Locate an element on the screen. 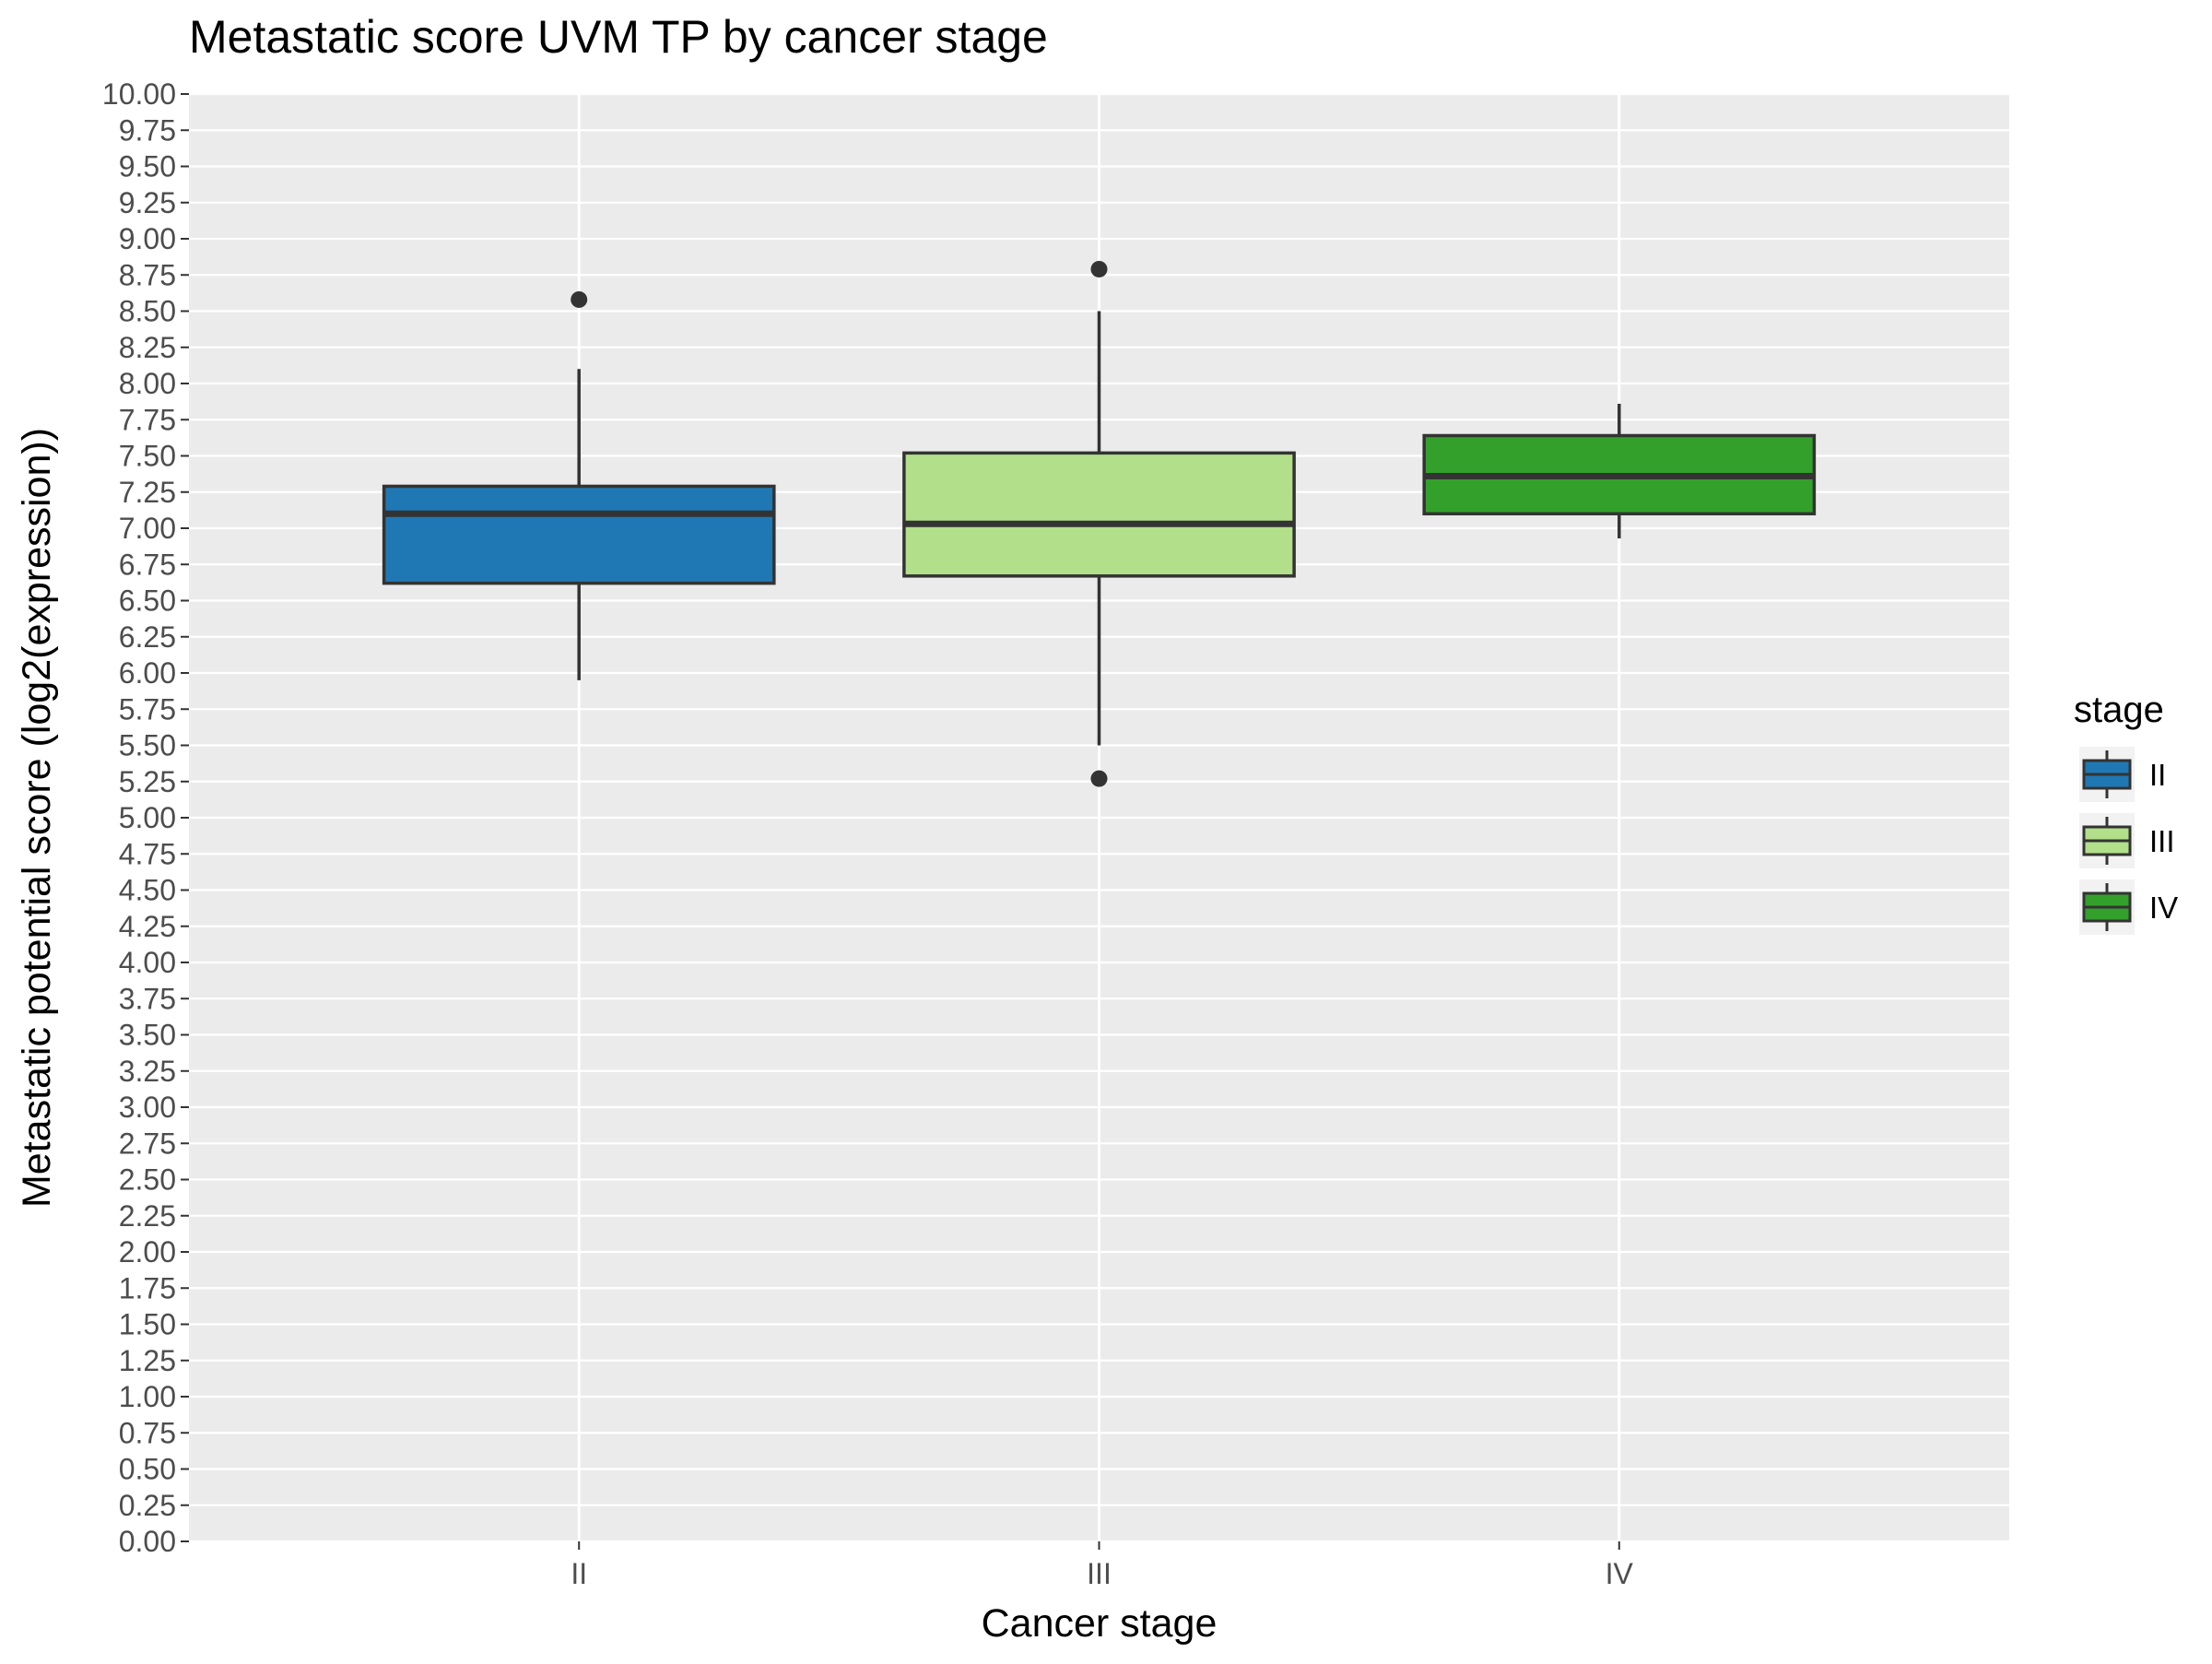  y-tick-label: 3.50 is located at coordinates (147, 1035).